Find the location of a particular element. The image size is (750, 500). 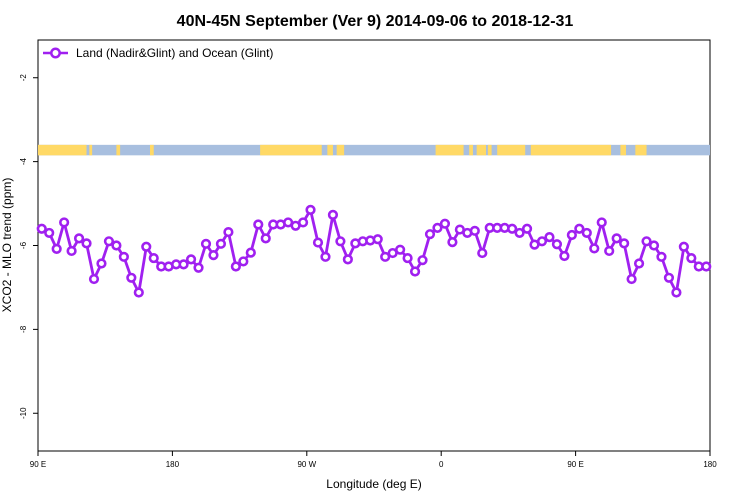

legend: Land (Nadir&Glint) and Ocean (Glint) is located at coordinates (158, 53).